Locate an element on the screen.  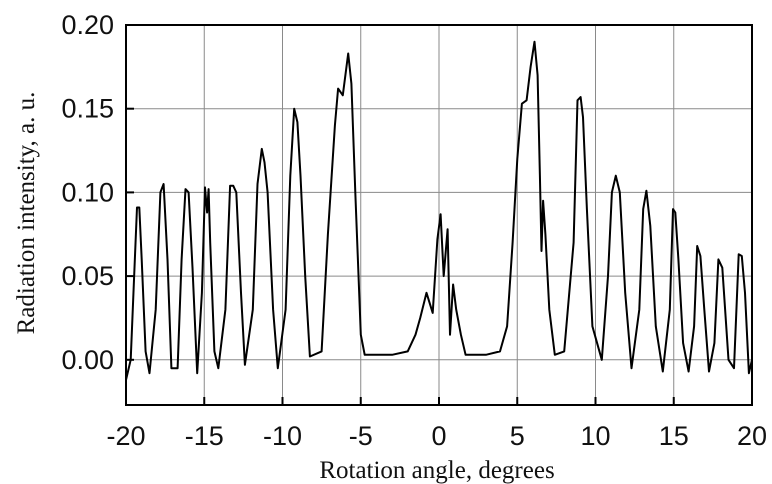
y-tick-labels: 0.00 0.05 0.10 0.15 0.20 is located at coordinates (87, 192).